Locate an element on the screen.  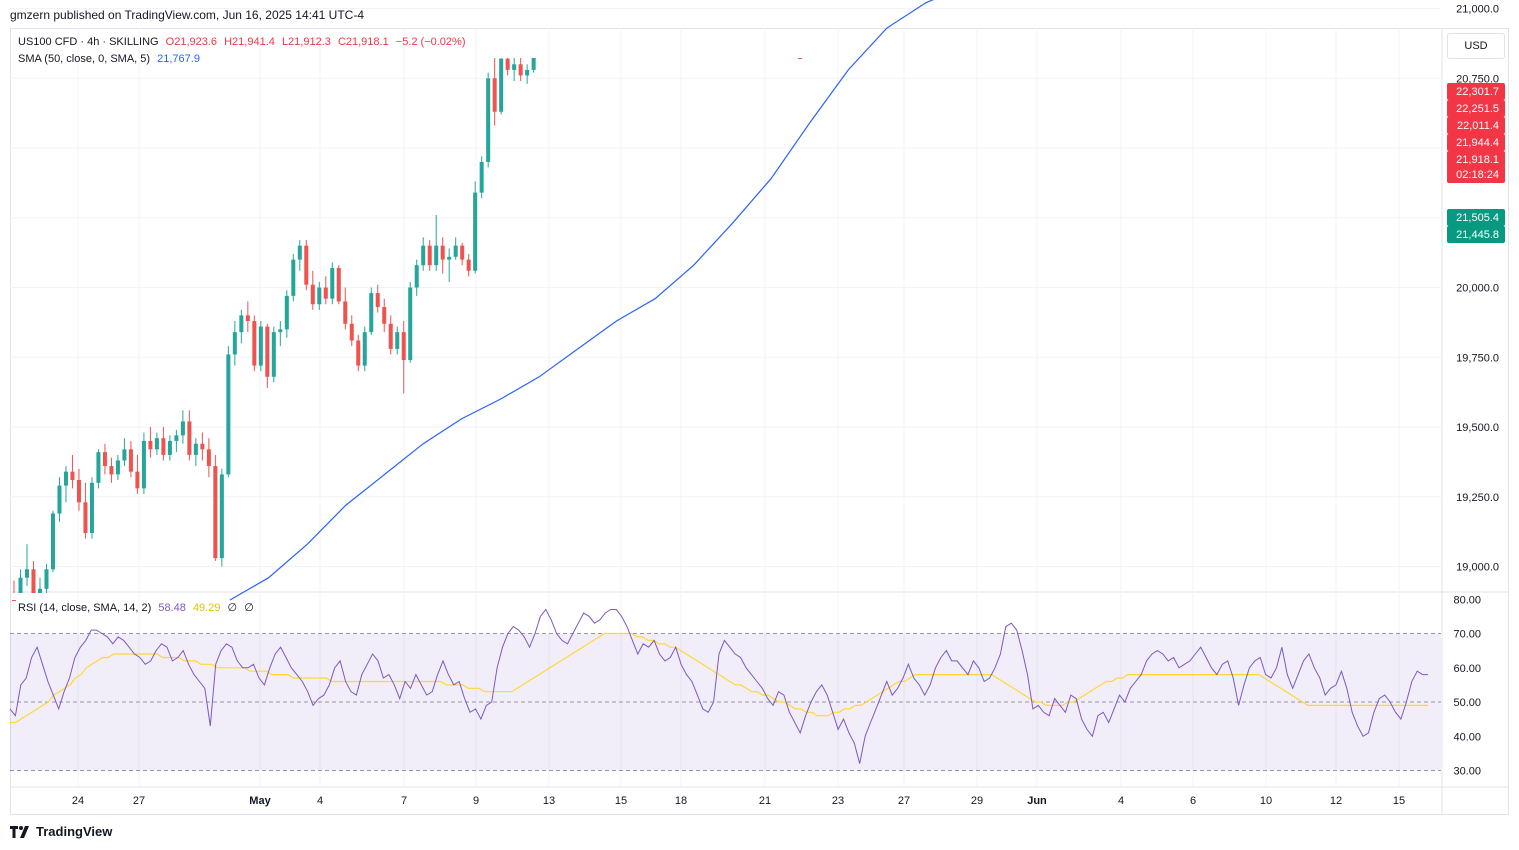
rsi-tick-label: 40.00 is located at coordinates (1467, 737).